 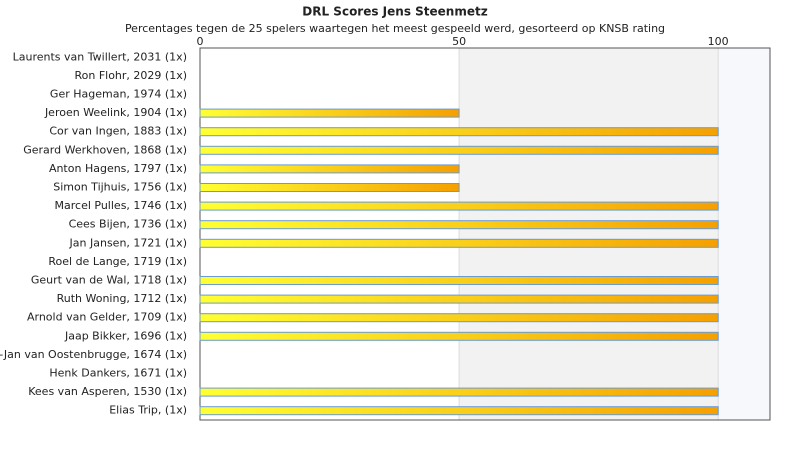 I want to click on y-tick-label: Ruth Woning, 1712 (1x), so click(x=122, y=298).